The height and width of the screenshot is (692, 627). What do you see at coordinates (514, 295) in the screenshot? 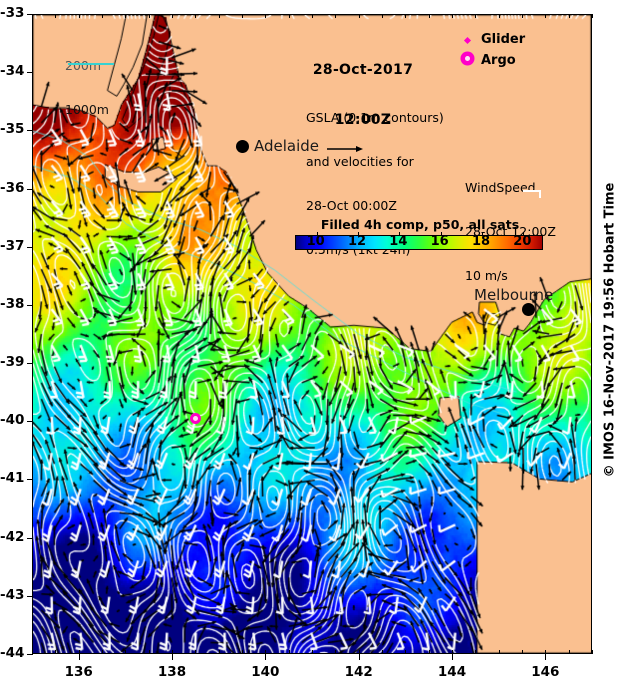
I see `melbourne-label: Melbourne` at bounding box center [514, 295].